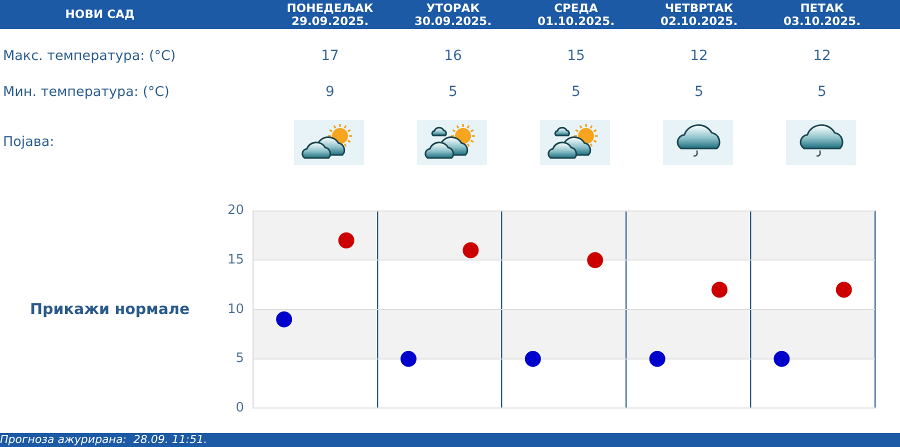  What do you see at coordinates (89, 56) in the screenshot?
I see `text: Макс. температура: (°C)` at bounding box center [89, 56].